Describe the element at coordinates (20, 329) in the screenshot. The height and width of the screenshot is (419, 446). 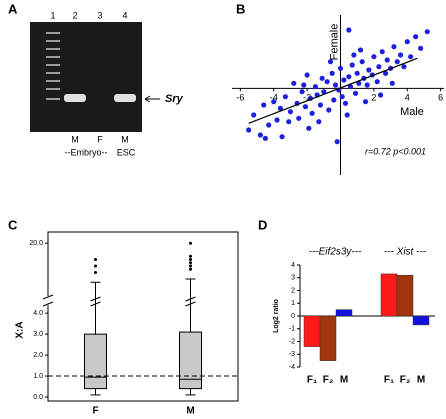
I see `y-axis-label: X:A` at that location.